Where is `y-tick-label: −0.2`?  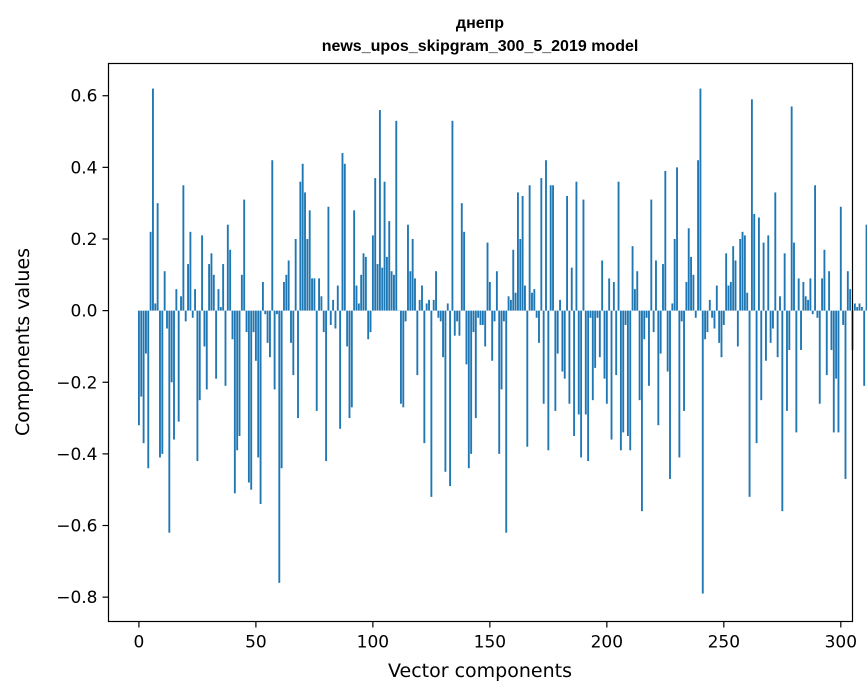 y-tick-label: −0.2 is located at coordinates (76, 383).